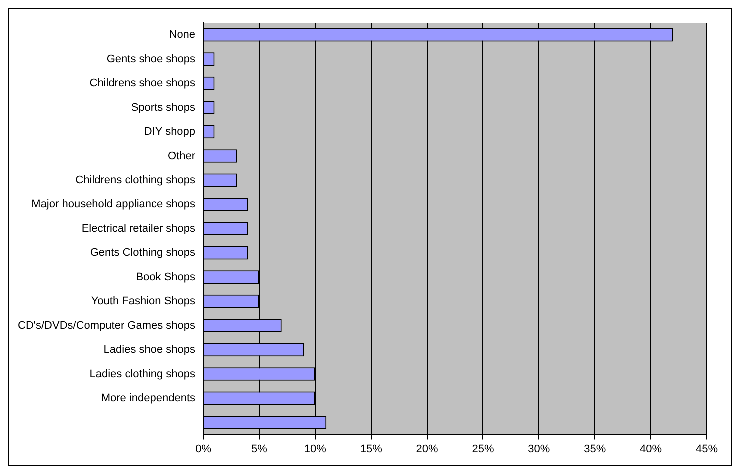 The width and height of the screenshot is (740, 474). Describe the element at coordinates (143, 253) in the screenshot. I see `y-tick-label: Gents Clothing shops` at that location.